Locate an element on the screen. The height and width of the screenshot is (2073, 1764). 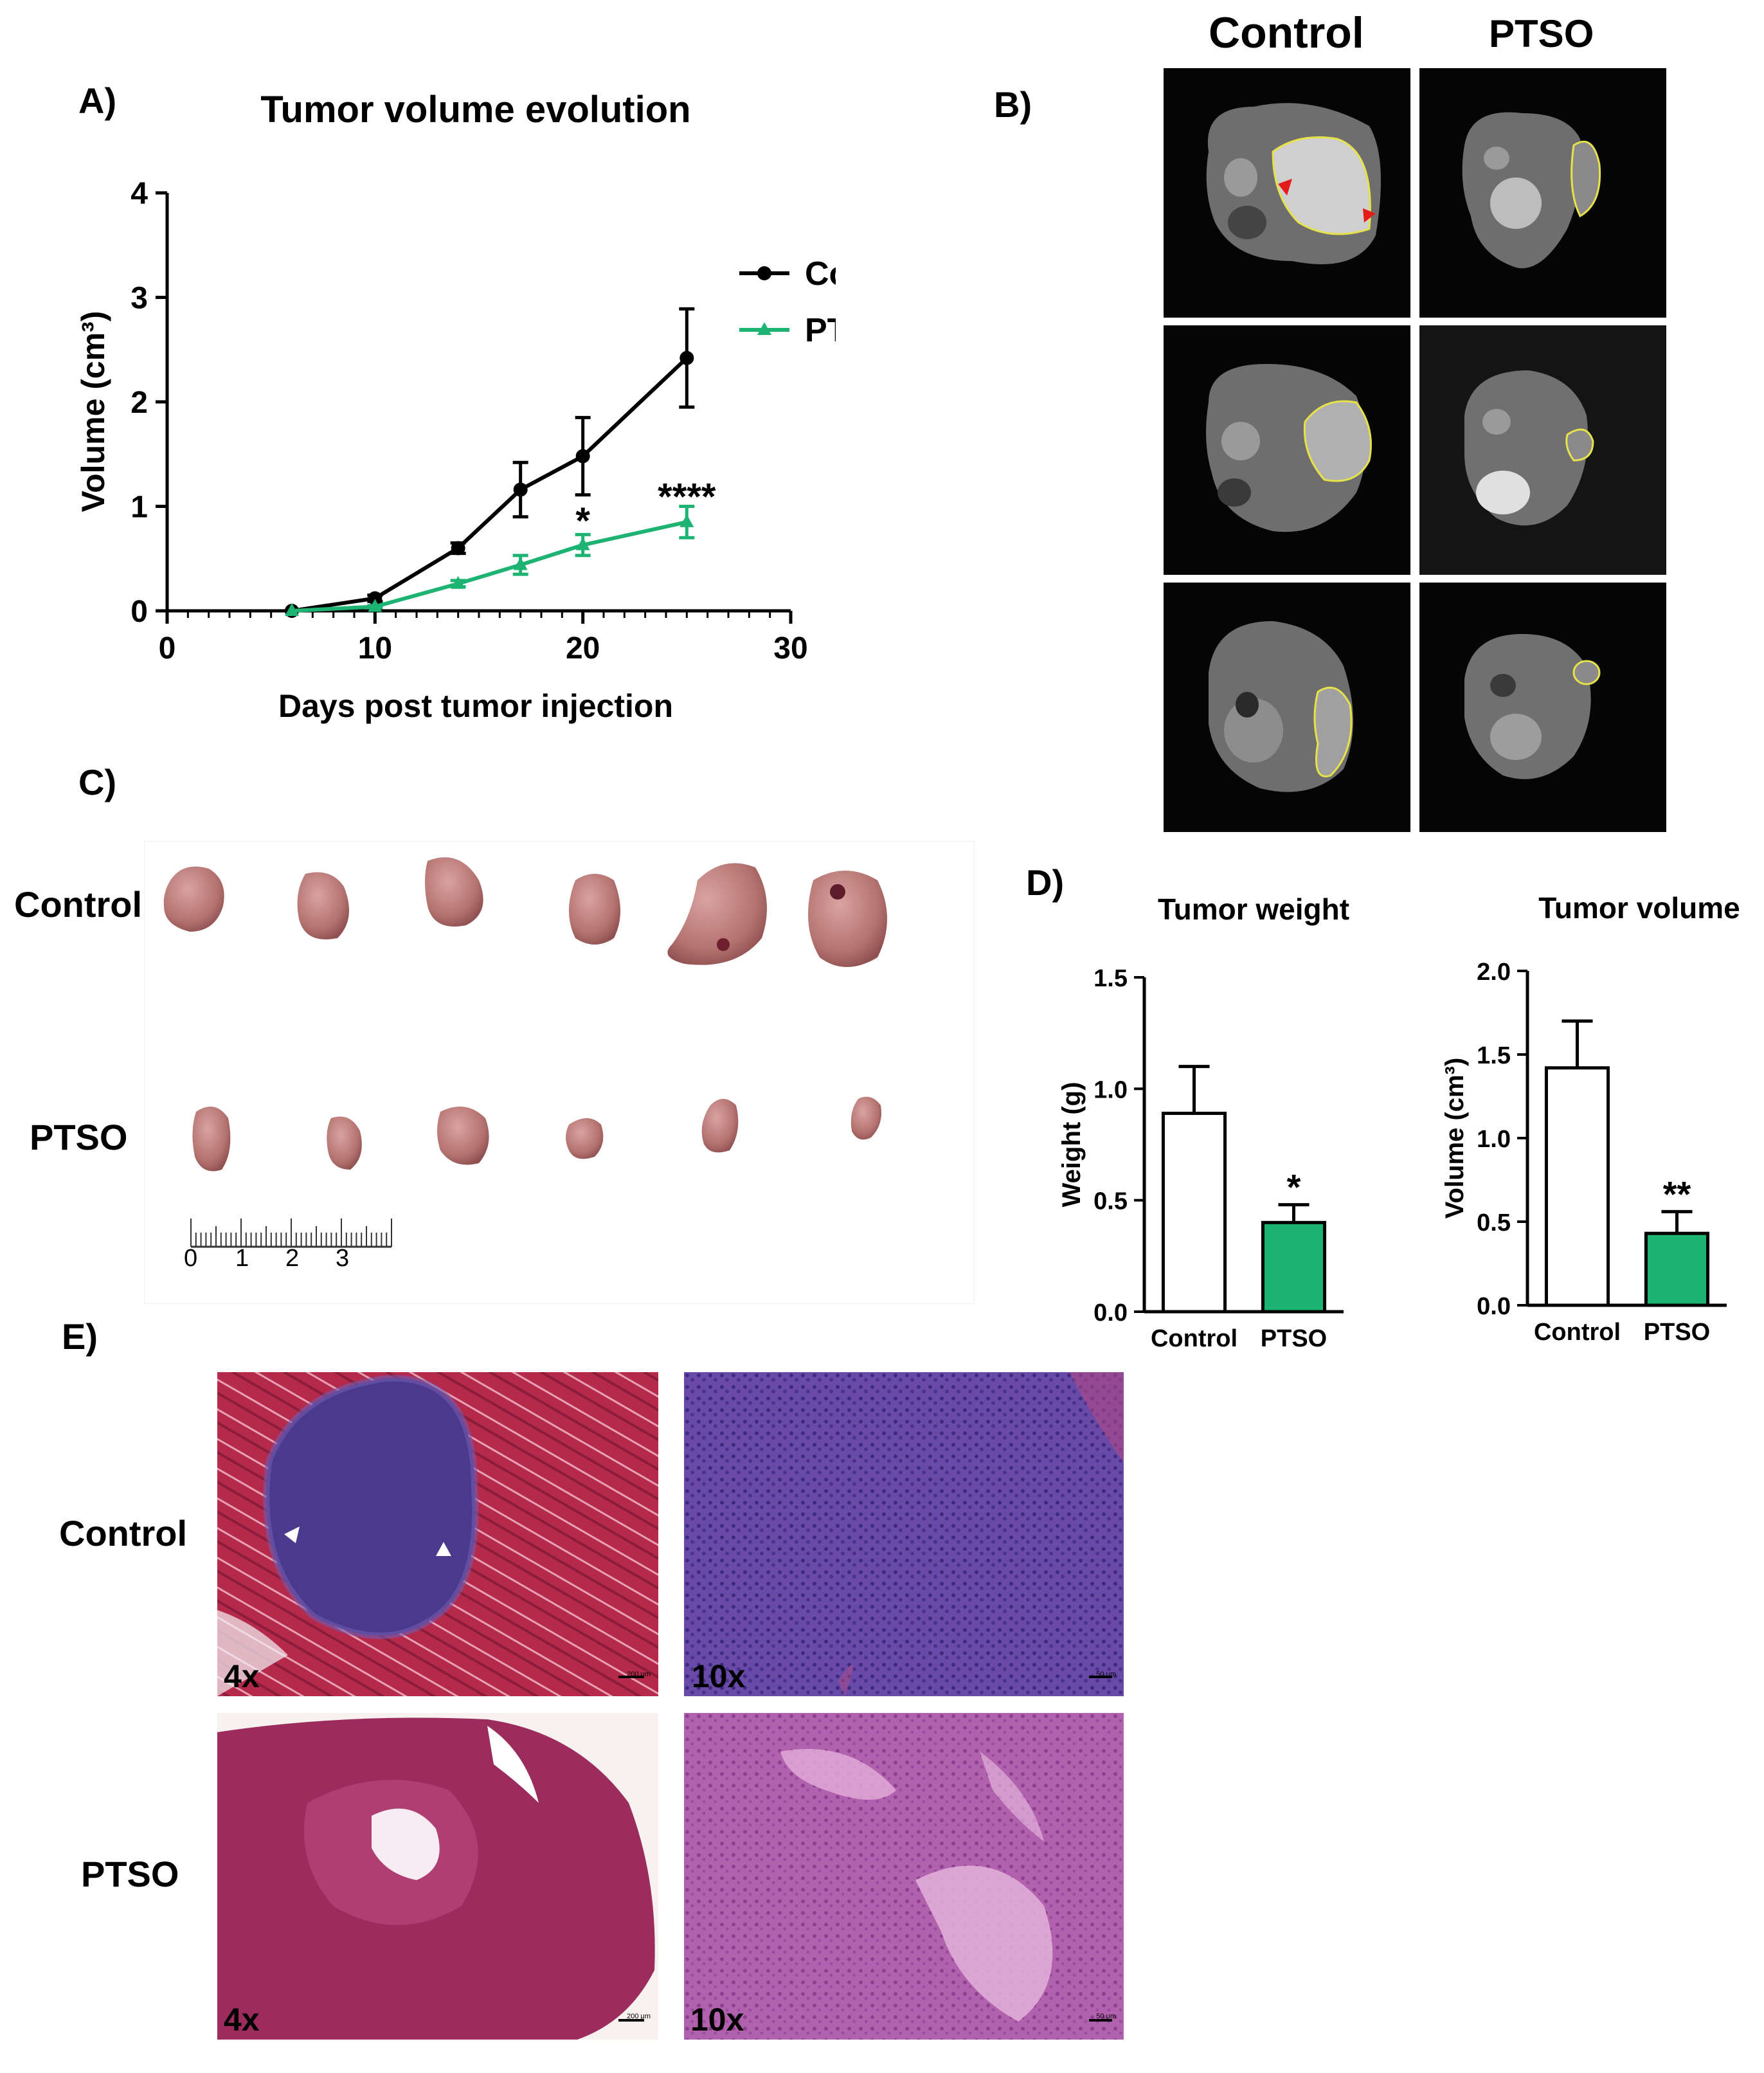
legend-label: PTSO is located at coordinates (820, 330).